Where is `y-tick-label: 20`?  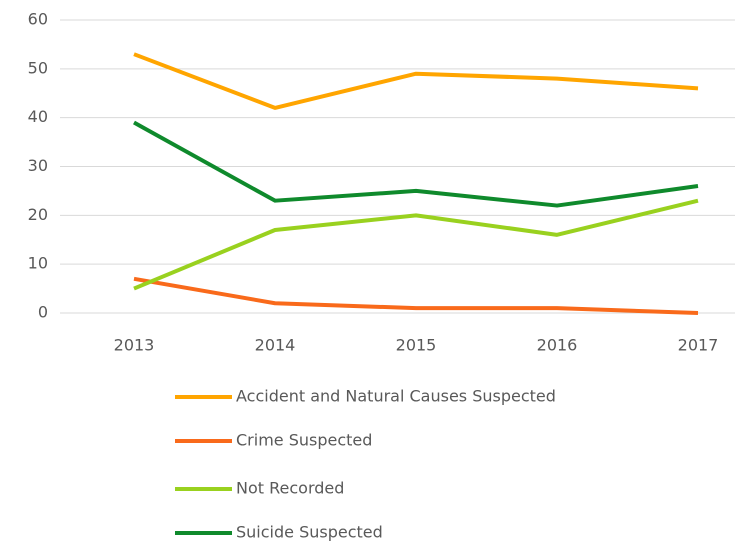
y-tick-label: 20 is located at coordinates (38, 214).